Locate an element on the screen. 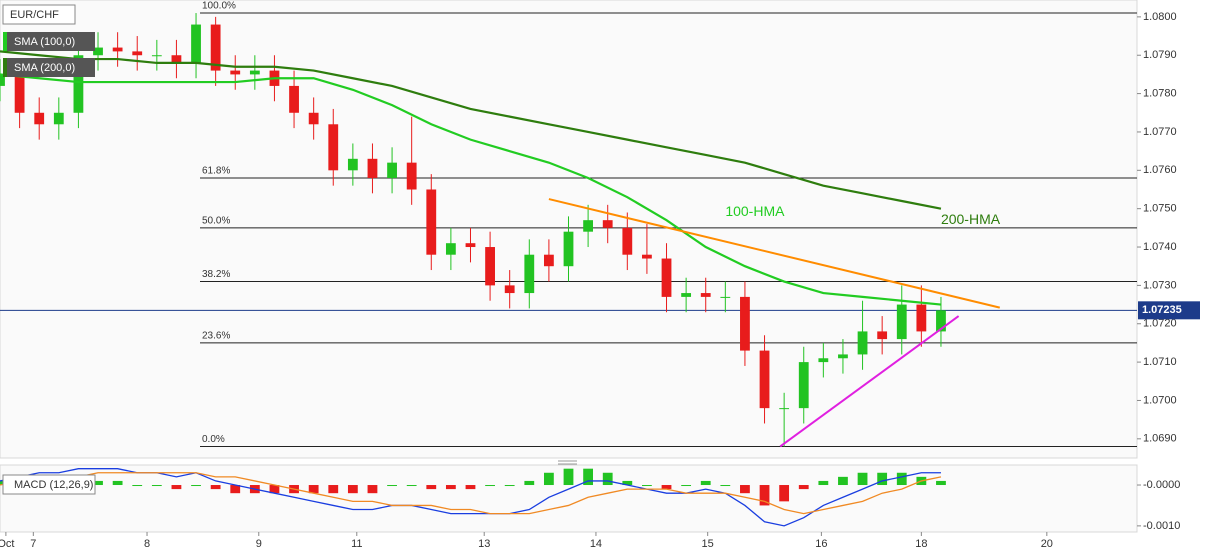 The height and width of the screenshot is (555, 1207). x-tick-label: Oct is located at coordinates (7, 544).